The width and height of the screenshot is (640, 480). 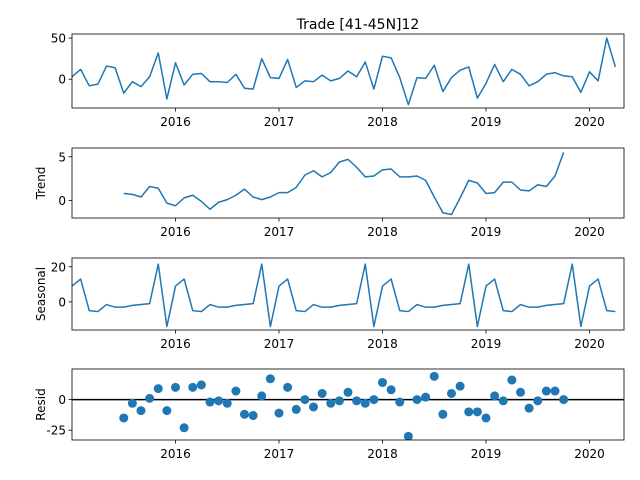 I want to click on trend-line, so click(x=344, y=184).